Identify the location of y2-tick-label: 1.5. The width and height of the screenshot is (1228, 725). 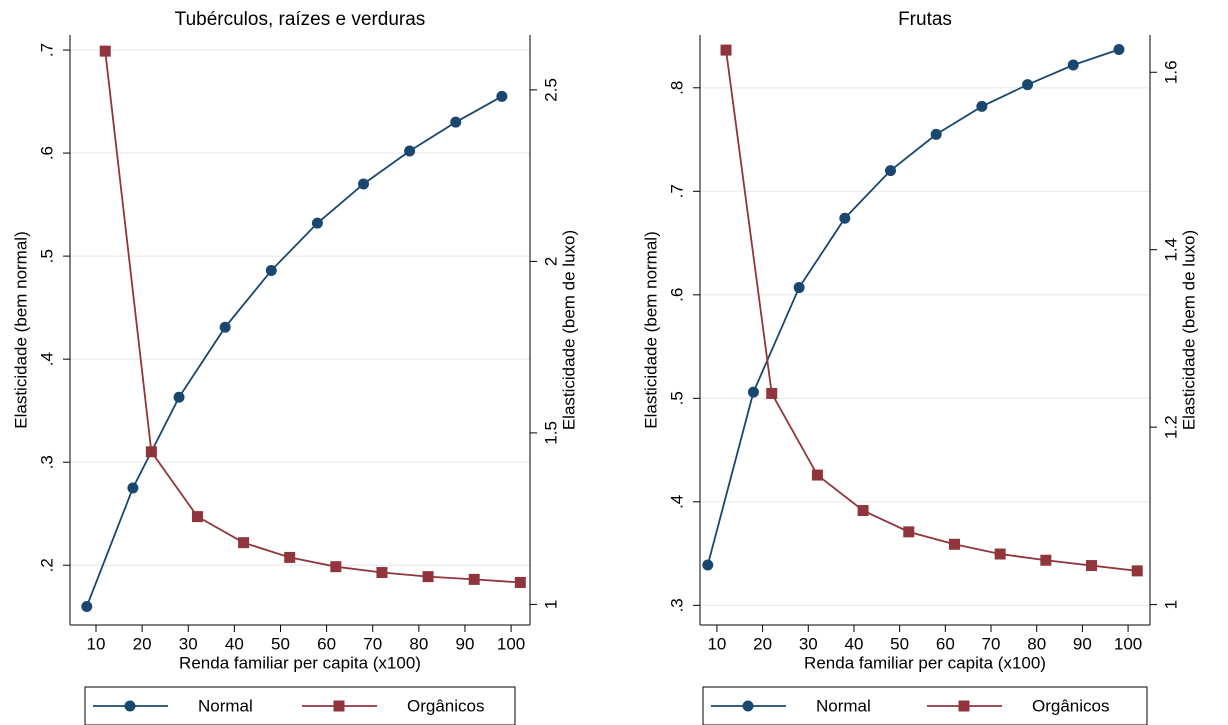
(550, 433).